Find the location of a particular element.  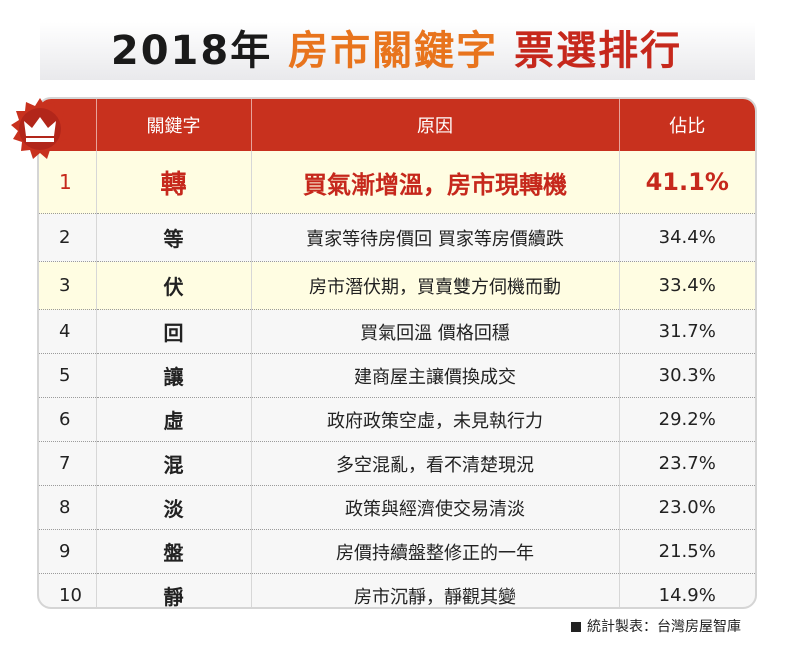

row-reason: 政府政策空虛，未見執行力 is located at coordinates (435, 419).